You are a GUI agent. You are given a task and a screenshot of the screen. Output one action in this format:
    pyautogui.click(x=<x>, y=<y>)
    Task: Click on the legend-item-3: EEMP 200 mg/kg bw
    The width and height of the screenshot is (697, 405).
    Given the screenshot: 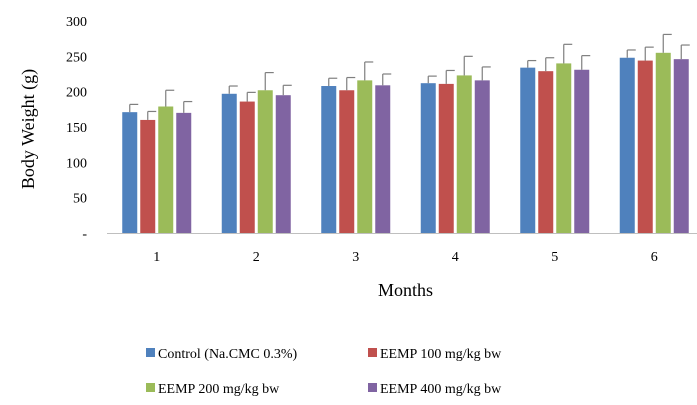 What is the action you would take?
    pyautogui.click(x=213, y=389)
    